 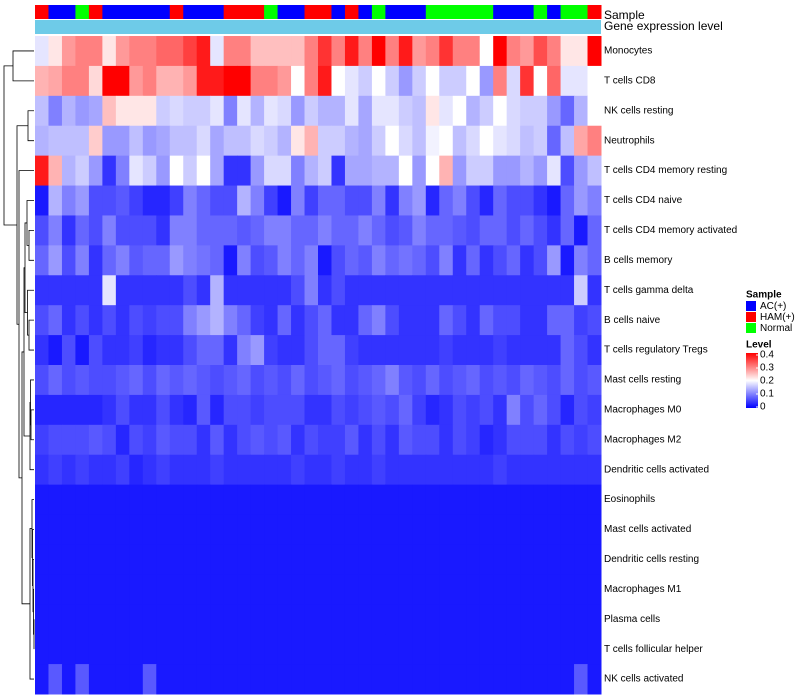 I want to click on dendrogram-link, so click(x=31, y=245).